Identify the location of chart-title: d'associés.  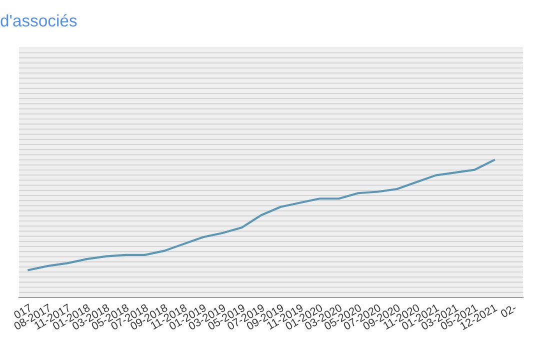
(38, 20).